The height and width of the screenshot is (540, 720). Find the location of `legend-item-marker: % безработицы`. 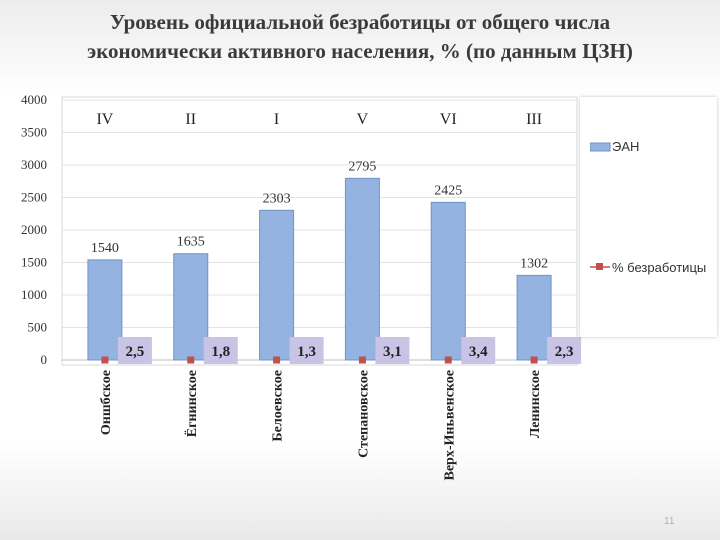

legend-item-marker: % безработицы is located at coordinates (648, 267).